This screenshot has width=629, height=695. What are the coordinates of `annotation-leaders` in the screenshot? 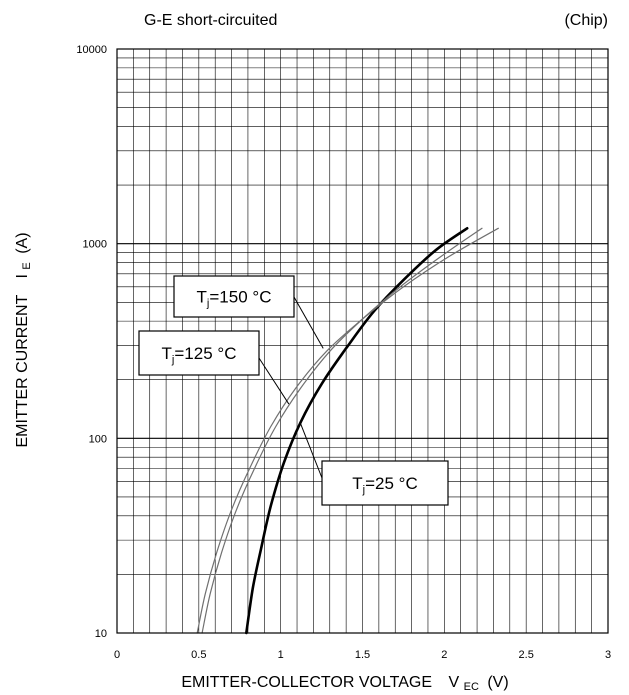 It's located at (291, 387).